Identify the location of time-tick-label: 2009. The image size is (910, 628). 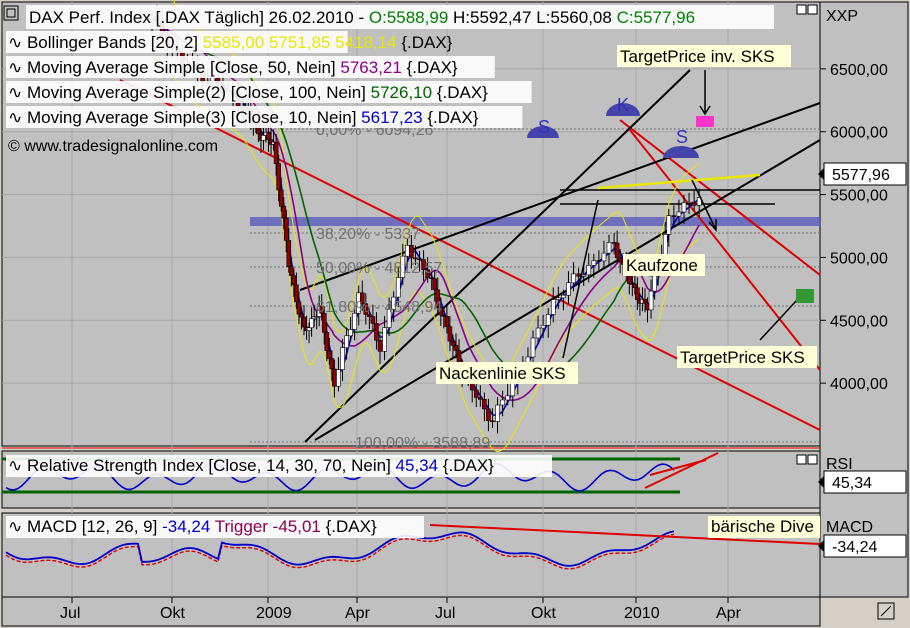
(274, 613).